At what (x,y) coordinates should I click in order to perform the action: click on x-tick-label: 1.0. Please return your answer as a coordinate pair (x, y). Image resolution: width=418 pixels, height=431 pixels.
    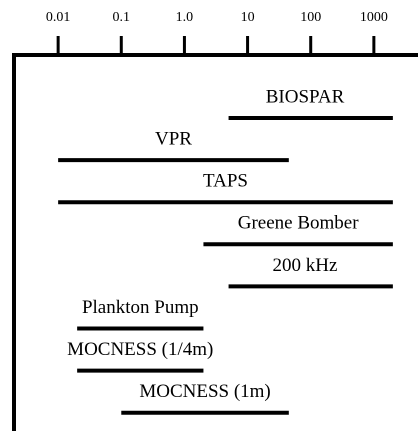
    Looking at the image, I should click on (185, 17).